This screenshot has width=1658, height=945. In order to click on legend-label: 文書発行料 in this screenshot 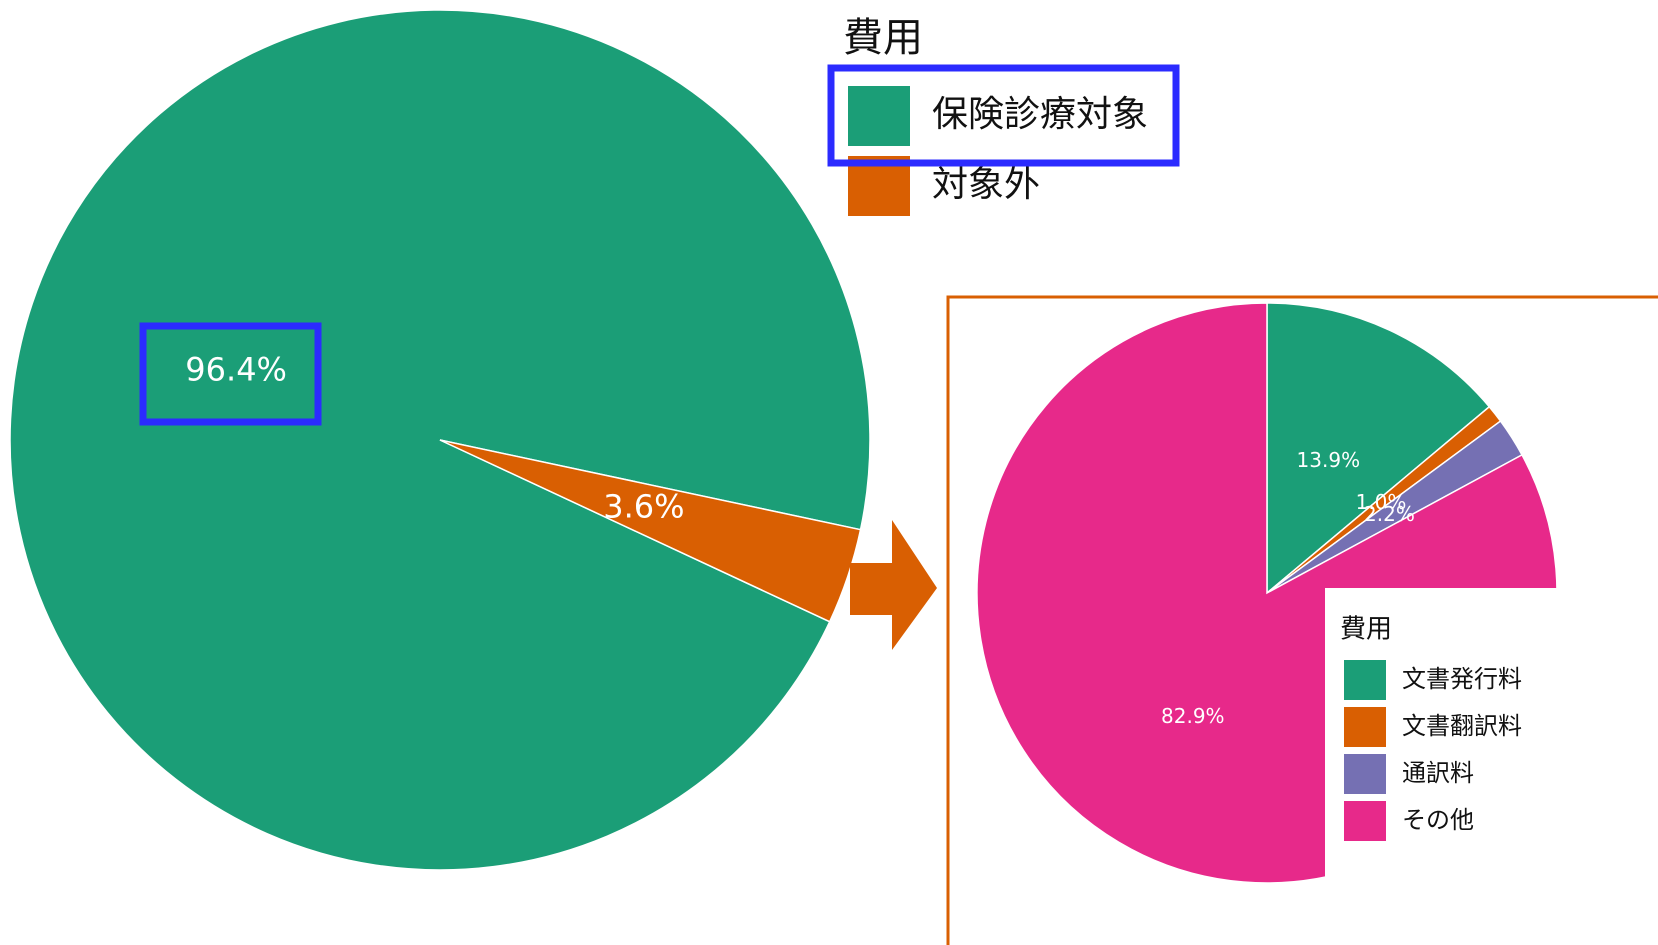, I will do `click(1462, 679)`.